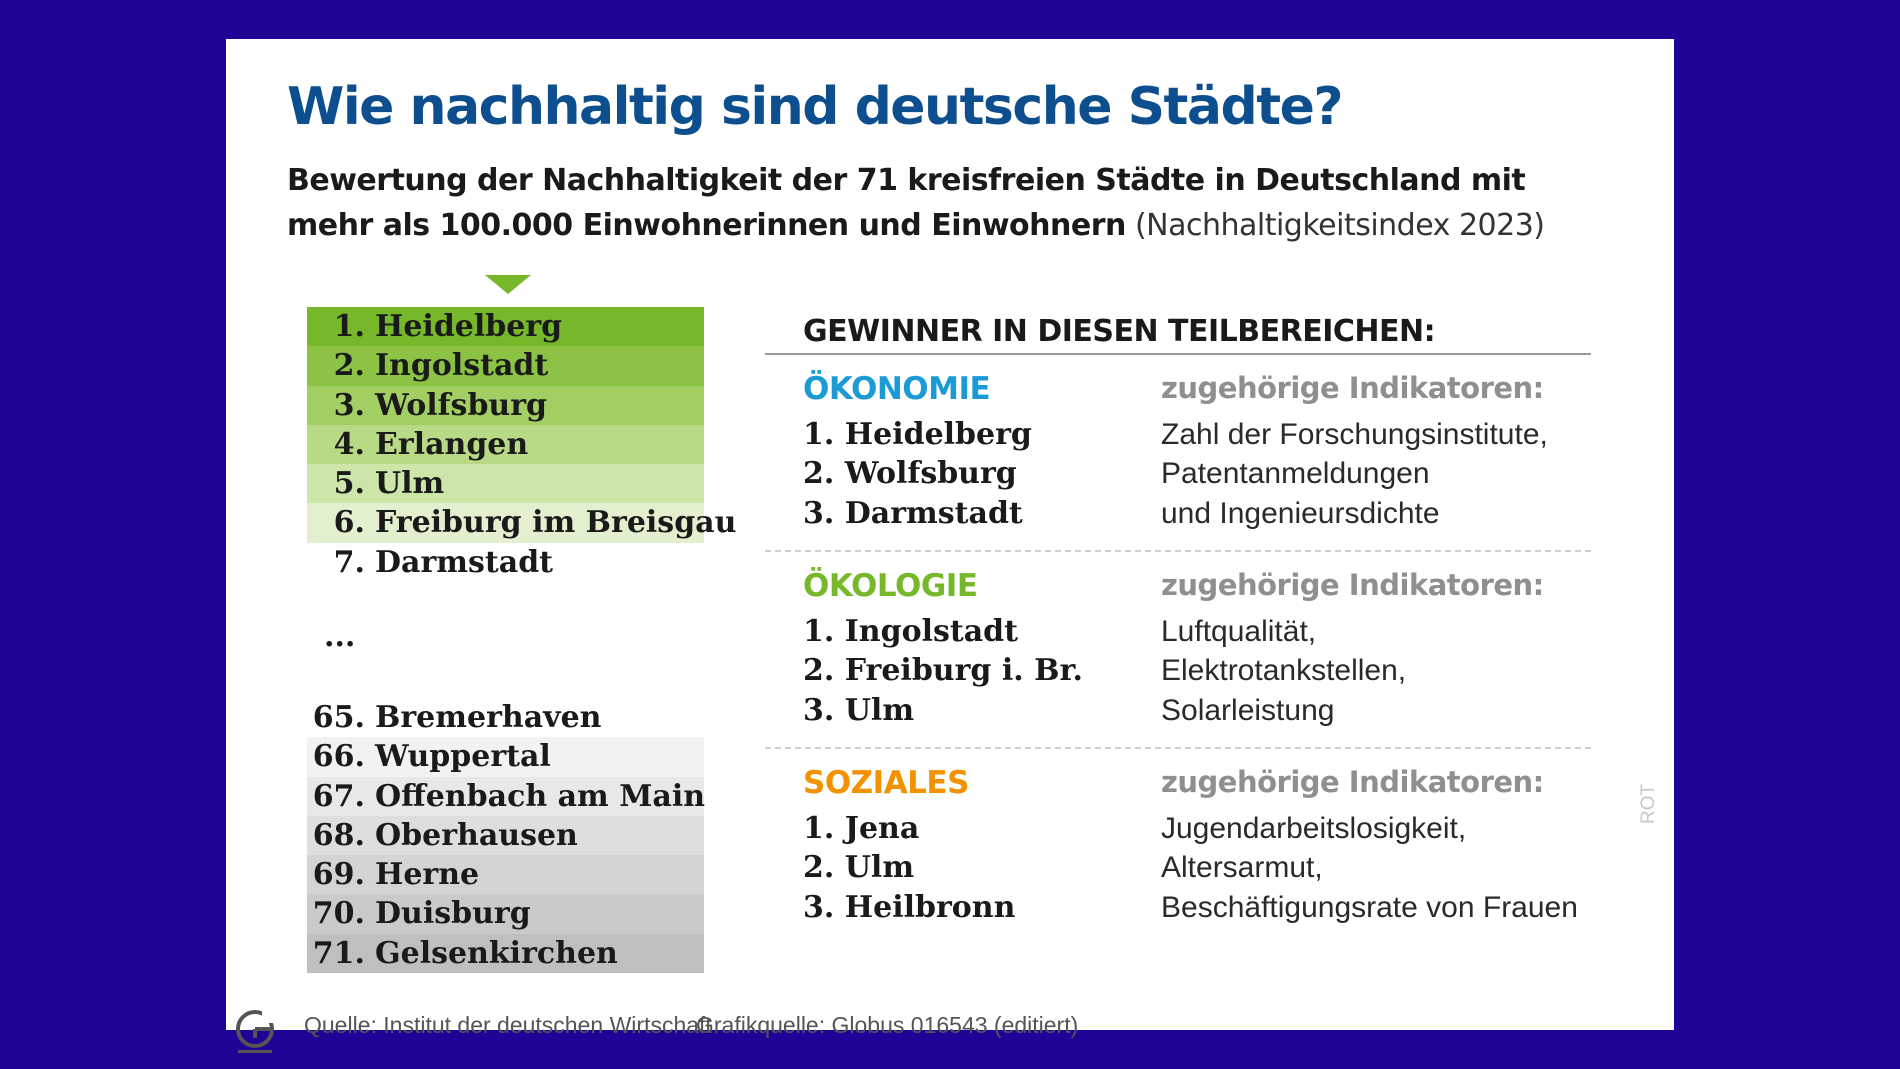 The width and height of the screenshot is (1900, 1069). What do you see at coordinates (1295, 474) in the screenshot?
I see `indicator-item: Patentanmeldungen` at bounding box center [1295, 474].